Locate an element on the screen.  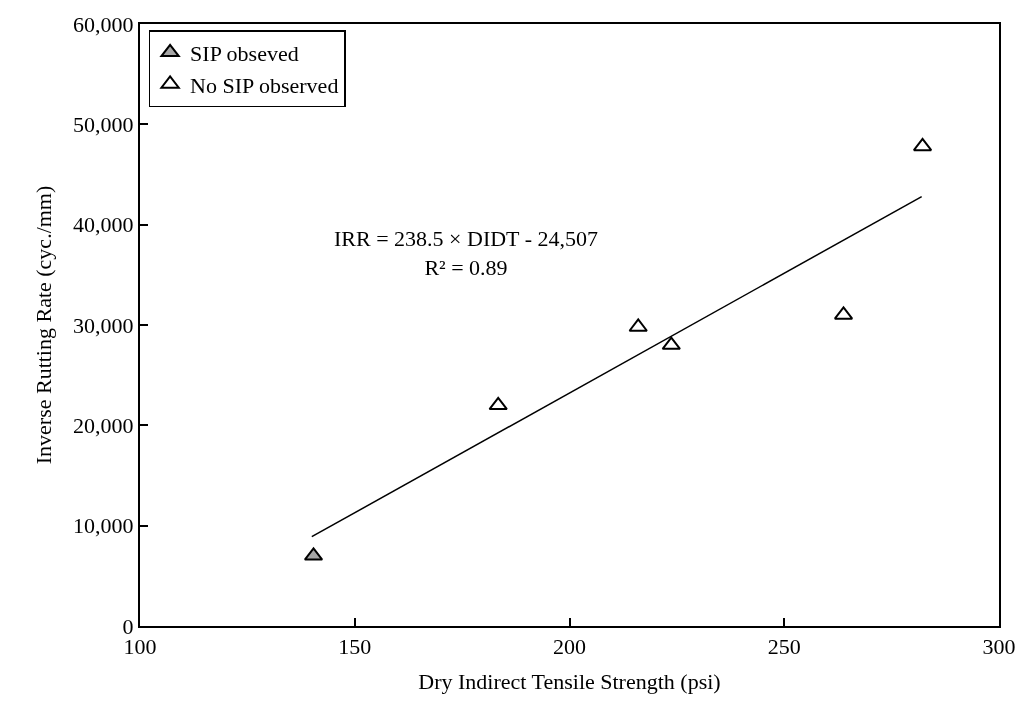
y-tick-label: 20,000 is located at coordinates (103, 426).